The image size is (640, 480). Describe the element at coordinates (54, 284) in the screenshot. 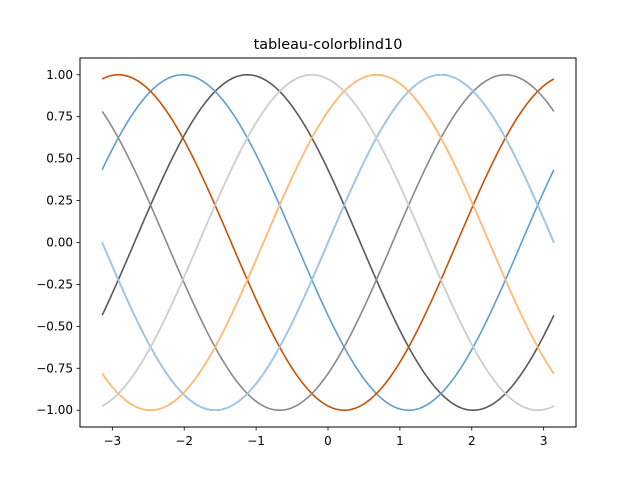

I see `y-tick-label: −0.25` at that location.